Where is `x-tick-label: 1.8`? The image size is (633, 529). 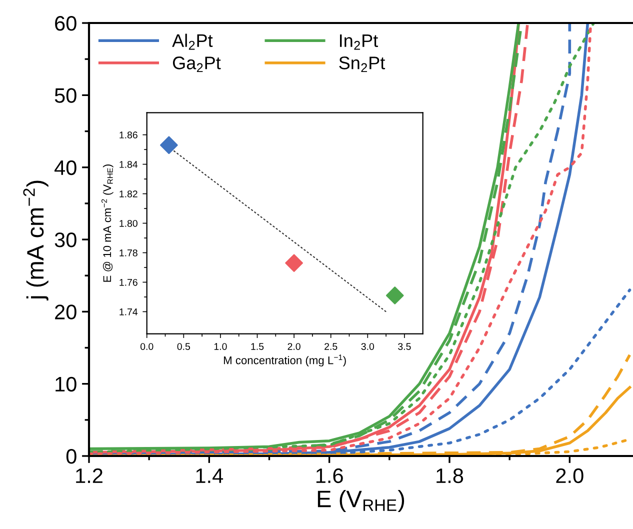 x-tick-label: 1.8 is located at coordinates (450, 476).